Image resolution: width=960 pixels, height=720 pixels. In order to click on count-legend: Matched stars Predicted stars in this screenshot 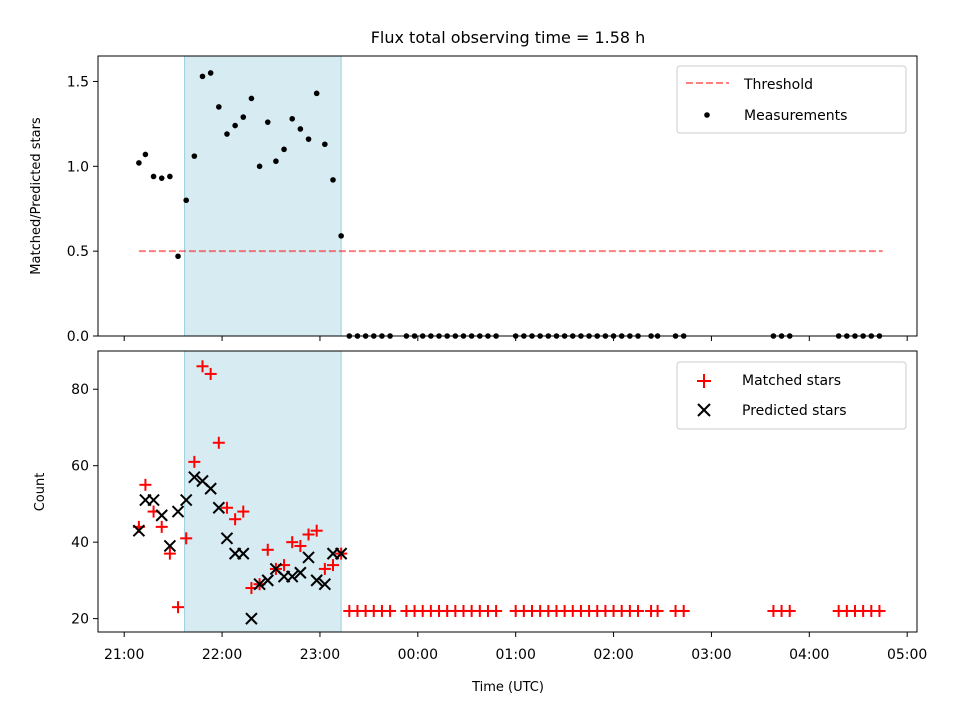, I will do `click(791, 395)`.